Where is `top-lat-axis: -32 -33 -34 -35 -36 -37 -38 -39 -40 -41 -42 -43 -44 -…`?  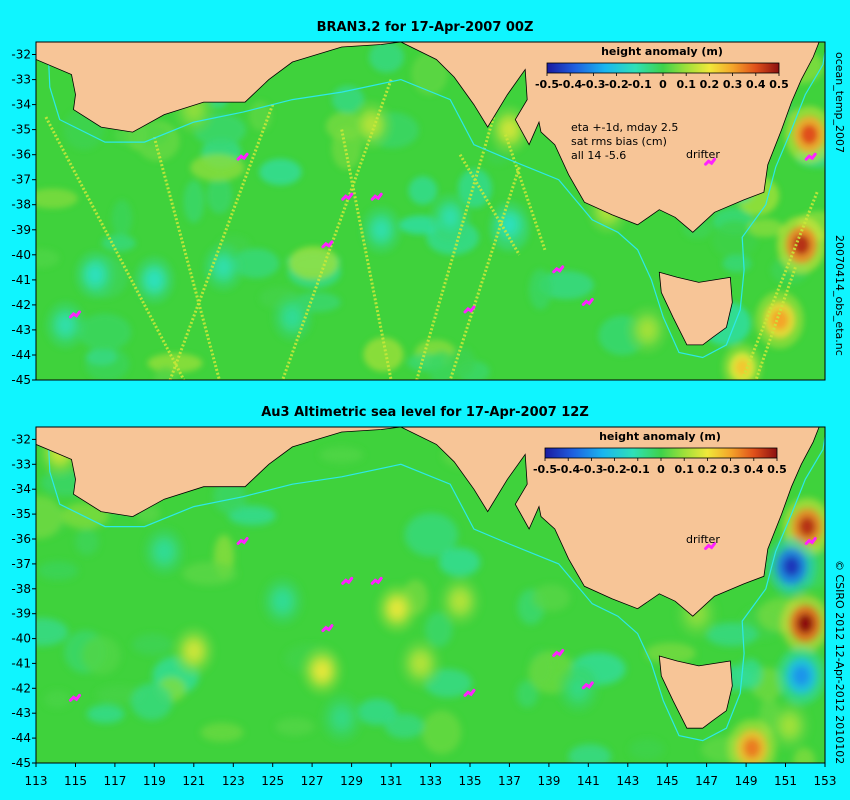
top-lat-axis: -32 -33 -34 -35 -36 -37 -38 -39 -40 -41 -42 -43 -44 -… is located at coordinates (23, 217).